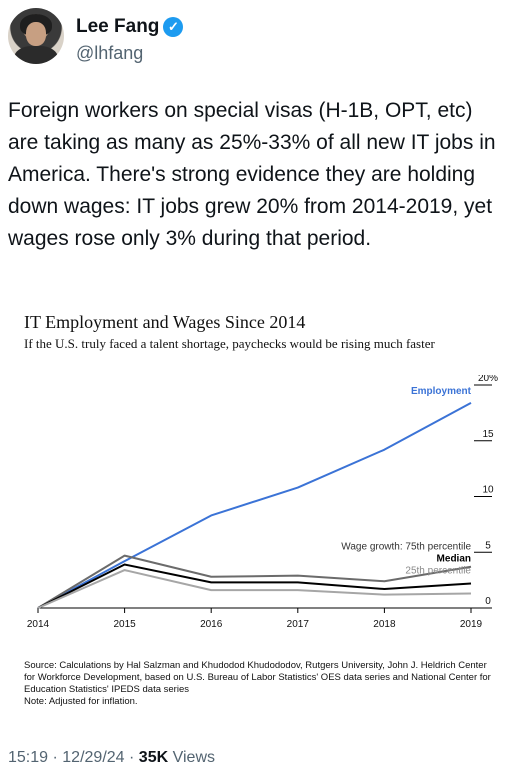 This screenshot has height=778, width=511. What do you see at coordinates (36, 36) in the screenshot?
I see `avatar` at bounding box center [36, 36].